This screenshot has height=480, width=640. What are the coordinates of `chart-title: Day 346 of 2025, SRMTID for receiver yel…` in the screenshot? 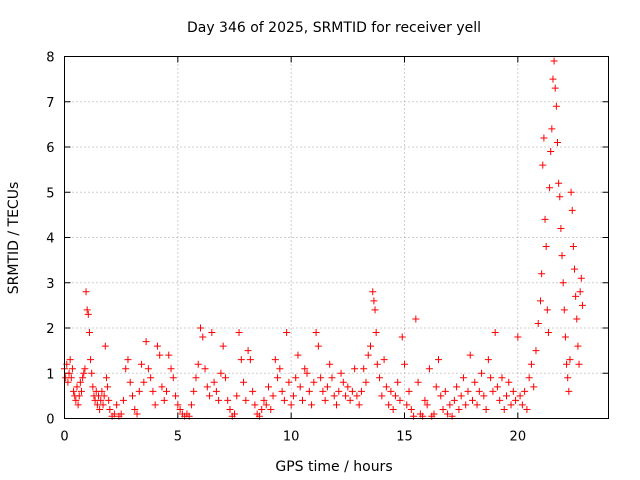 It's located at (334, 28).